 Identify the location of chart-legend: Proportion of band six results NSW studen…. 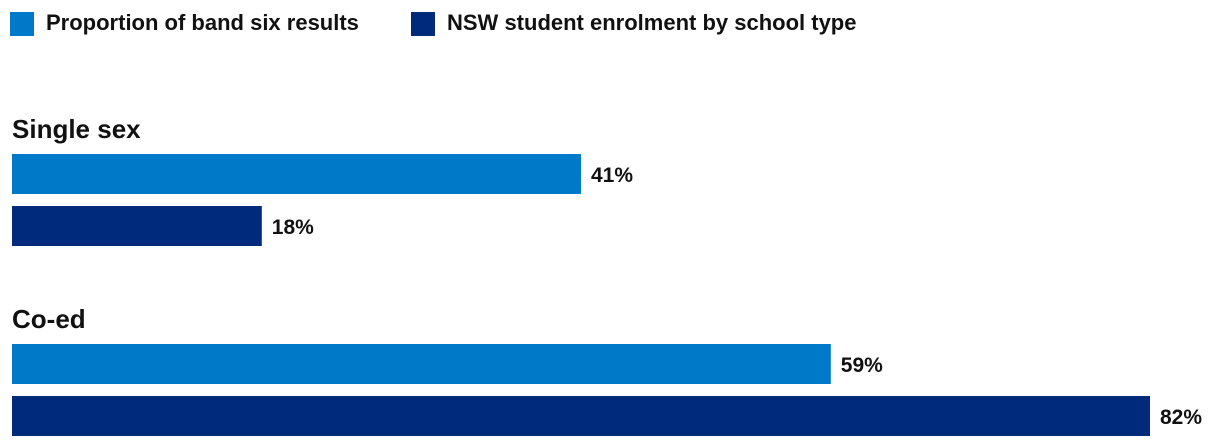
(433, 23).